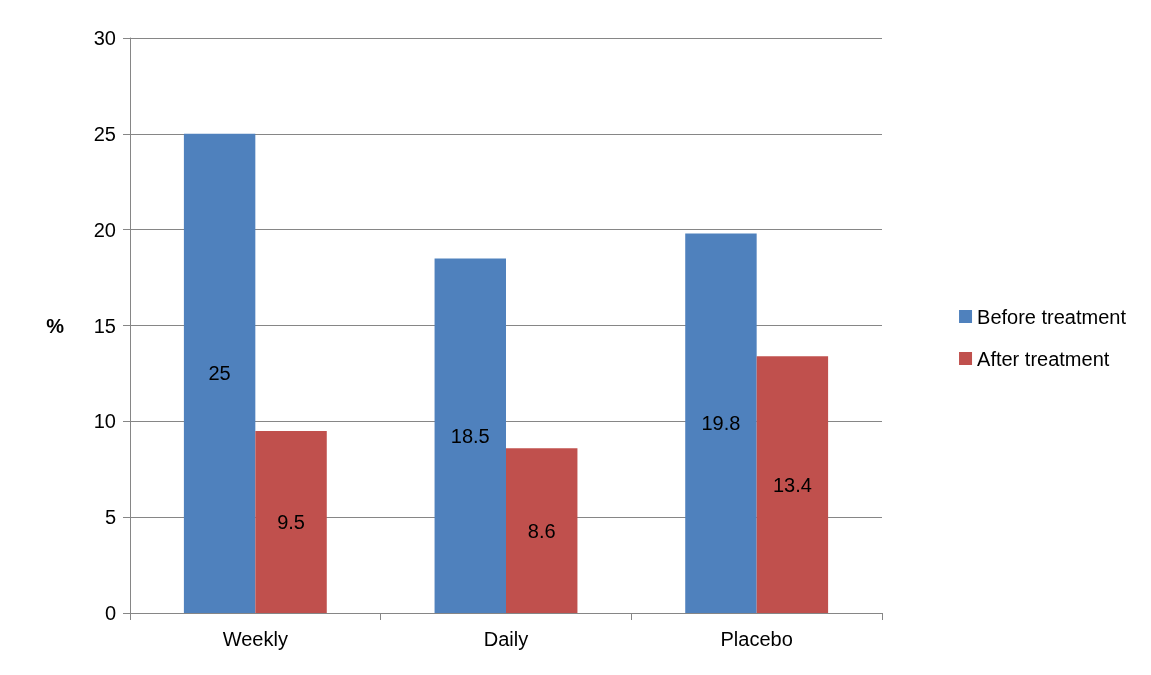 The width and height of the screenshot is (1151, 675). I want to click on y-tick-label: 20, so click(104, 229).